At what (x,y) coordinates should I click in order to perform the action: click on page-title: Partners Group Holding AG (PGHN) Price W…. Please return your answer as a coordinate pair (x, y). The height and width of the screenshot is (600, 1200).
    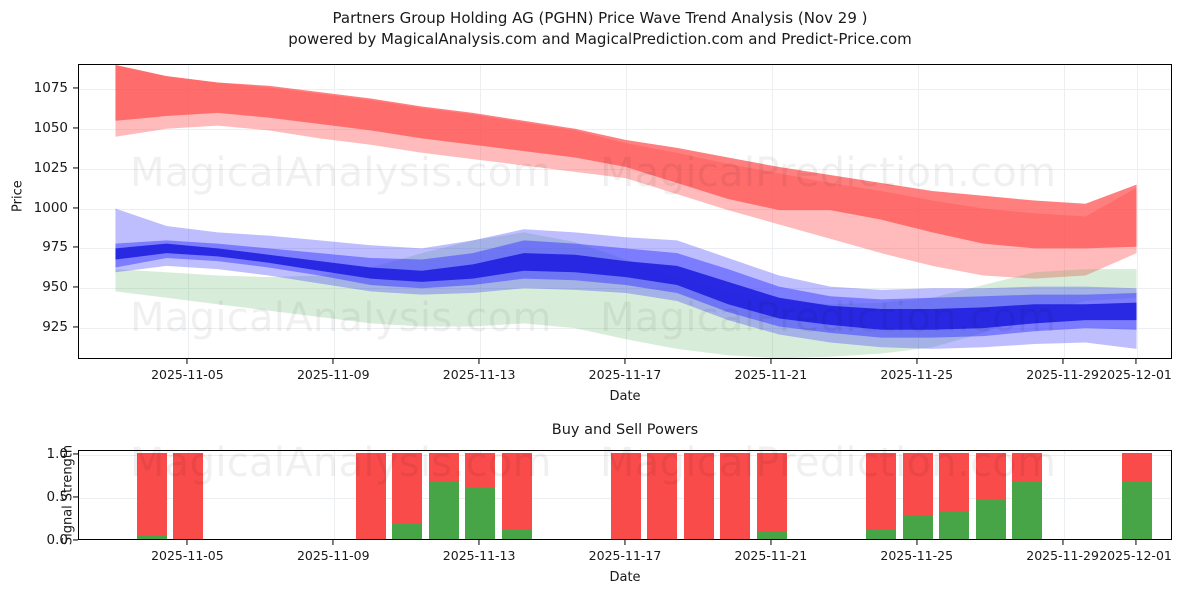
    Looking at the image, I should click on (600, 18).